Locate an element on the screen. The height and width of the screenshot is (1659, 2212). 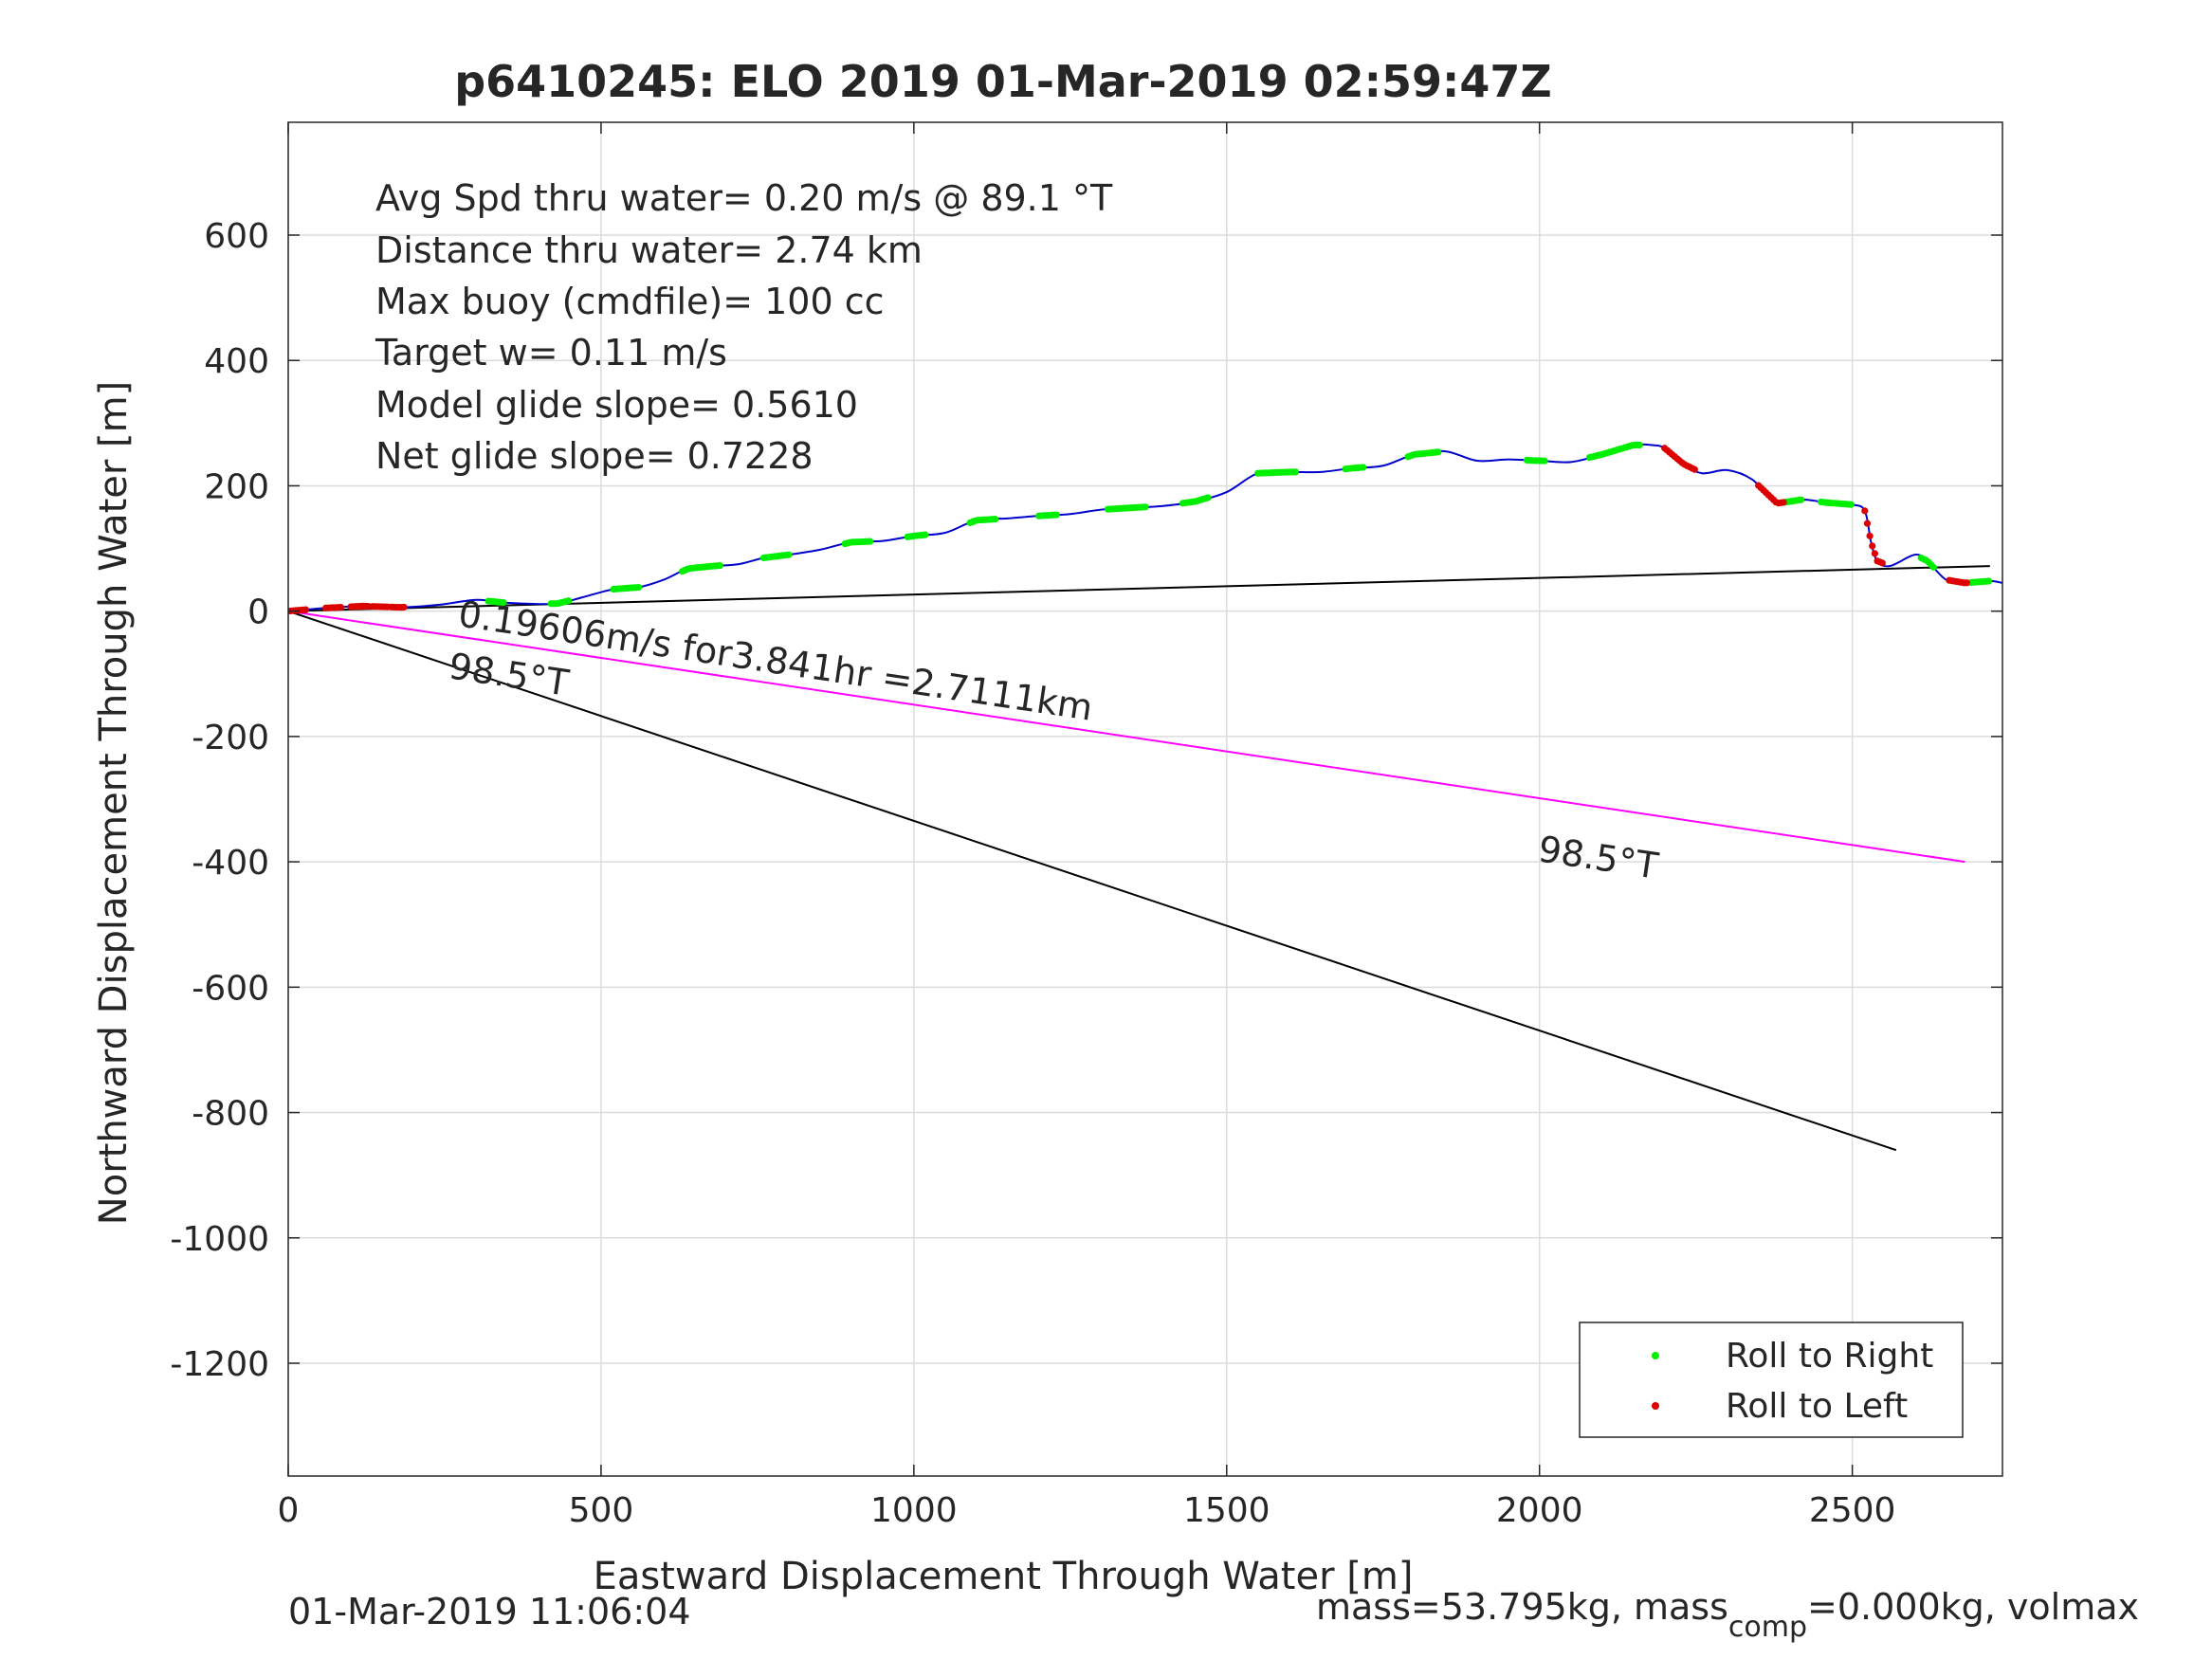
chart-title: p6410245: ELO 2019 01-Mar-2019 02:59:47Z is located at coordinates (1003, 81).